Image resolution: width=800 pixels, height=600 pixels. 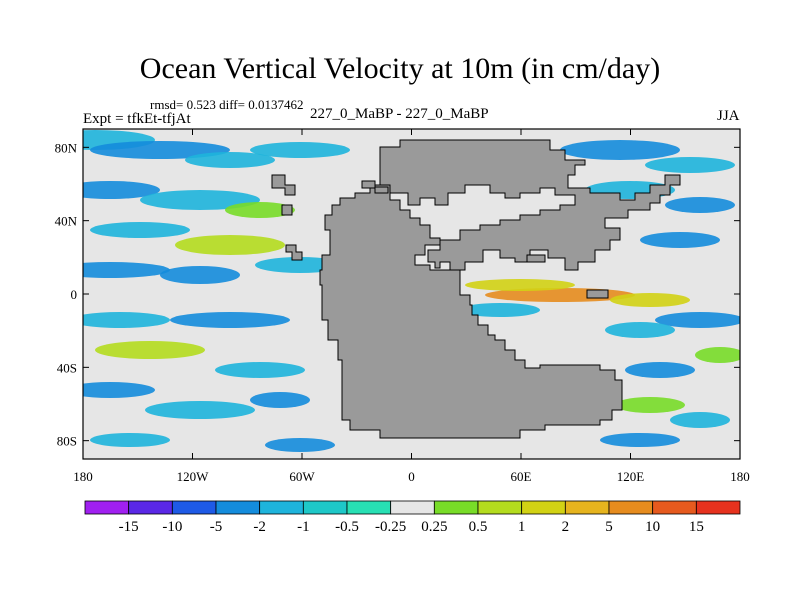 I want to click on y-tick-label: 80N, so click(x=66, y=147).